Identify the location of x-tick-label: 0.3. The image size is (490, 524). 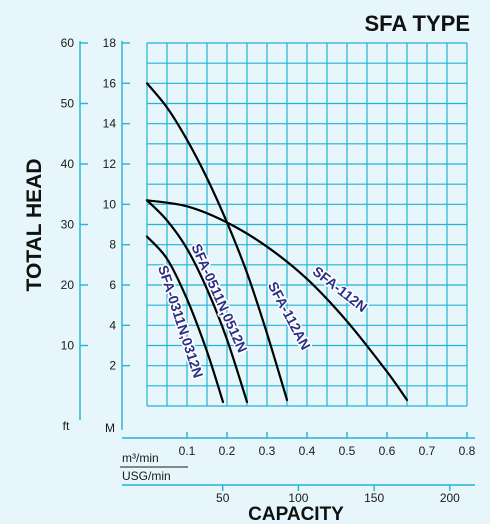
(267, 451).